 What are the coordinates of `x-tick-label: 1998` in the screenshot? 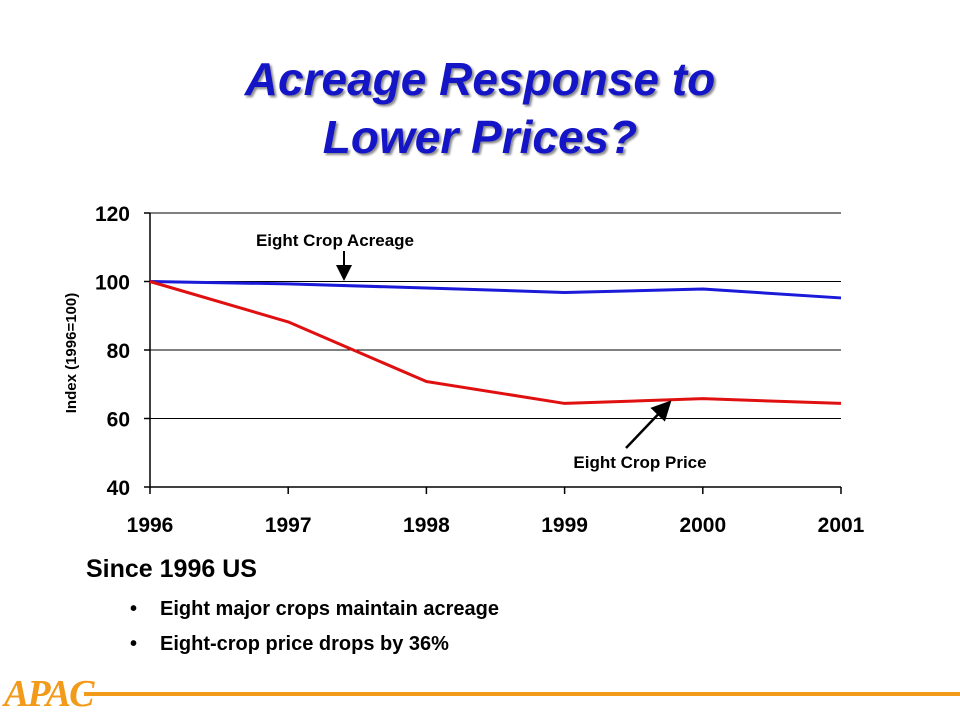 It's located at (426, 525).